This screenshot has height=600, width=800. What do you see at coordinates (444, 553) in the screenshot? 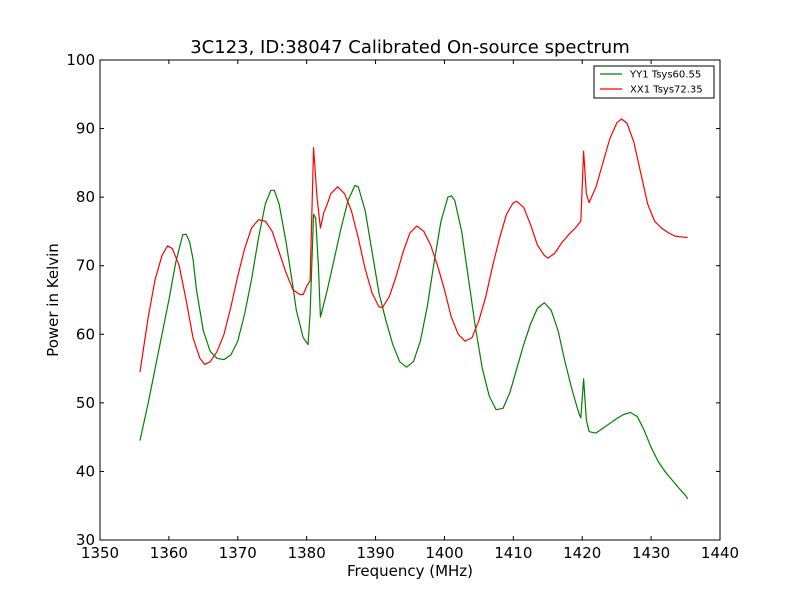
I see `x-tick-label: 1400` at bounding box center [444, 553].